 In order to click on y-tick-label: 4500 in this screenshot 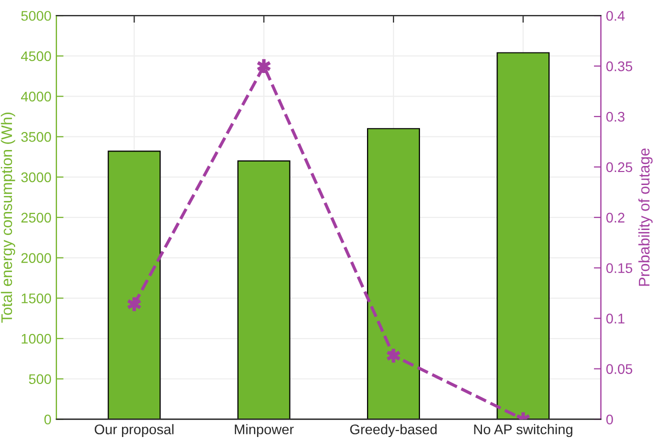, I will do `click(36, 56)`.